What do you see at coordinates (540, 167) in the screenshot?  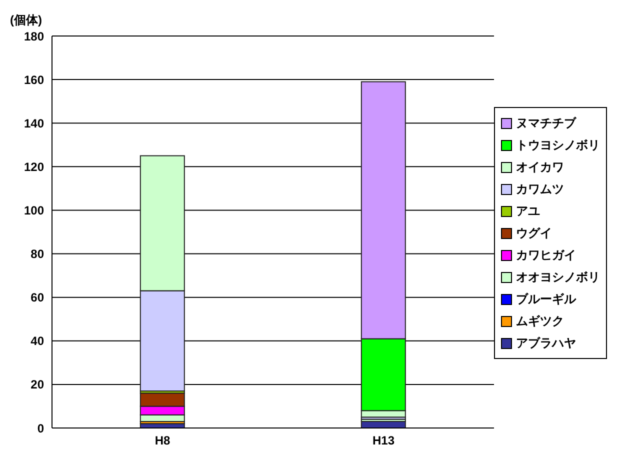 I see `legend-label: オイカワ` at bounding box center [540, 167].